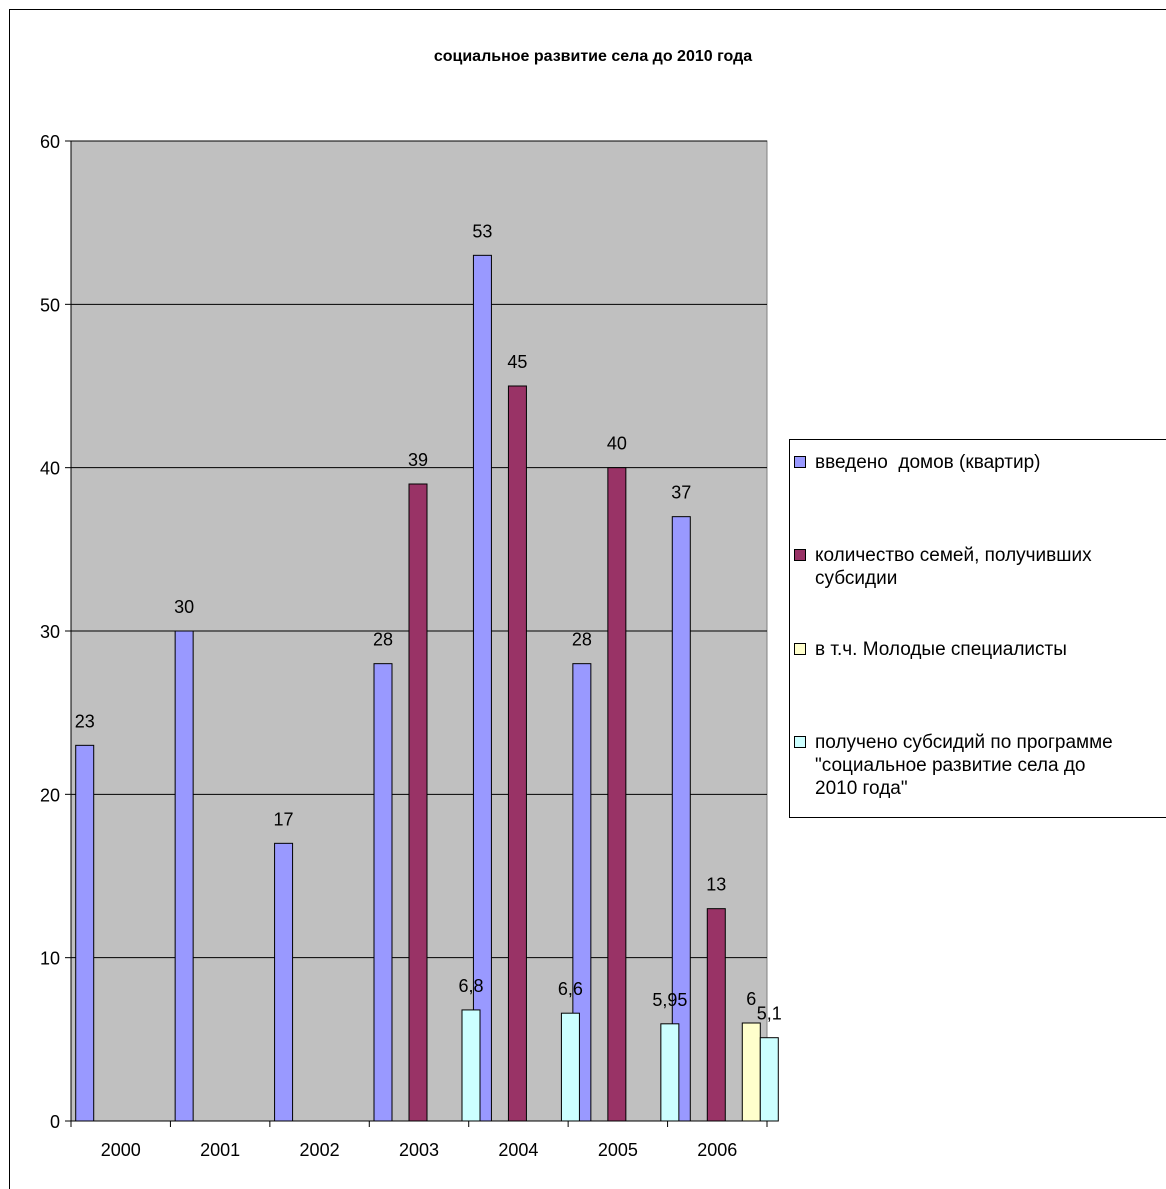 Image resolution: width=1166 pixels, height=1189 pixels. I want to click on y-tick-label: 10, so click(50, 959).